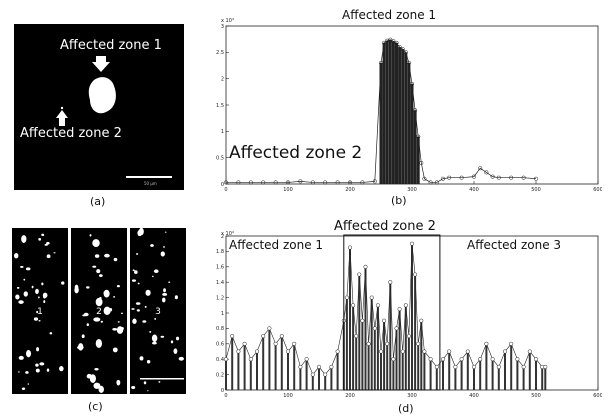 This screenshot has width=612, height=418. Describe the element at coordinates (389, 15) in the screenshot. I see `plot-b-title: Affected zone 1` at that location.